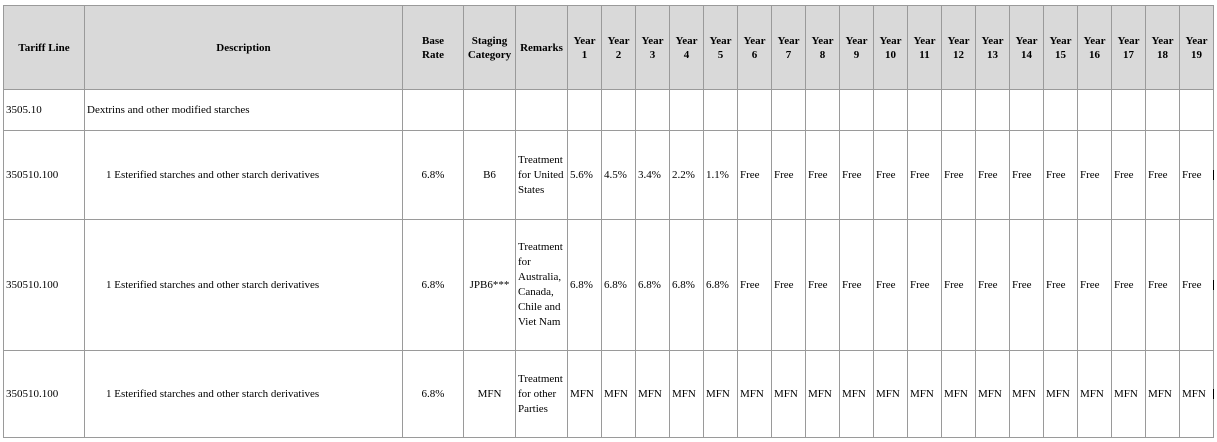 This screenshot has height=442, width=1217. Describe the element at coordinates (1094, 54) in the screenshot. I see `header-year-number: 16` at that location.